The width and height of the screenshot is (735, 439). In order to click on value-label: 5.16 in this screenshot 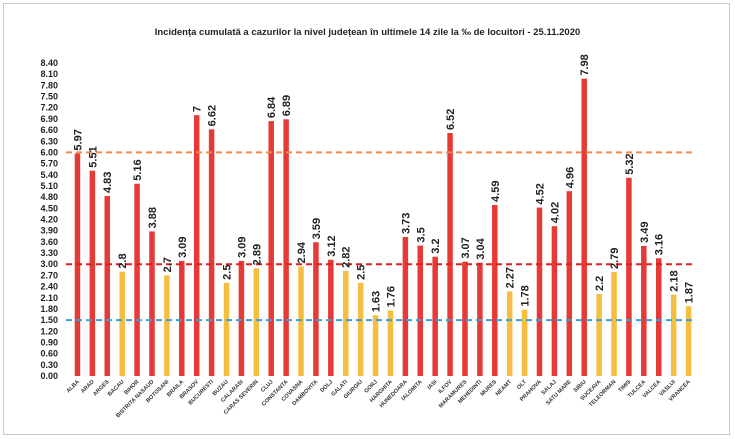, I will do `click(138, 169)`.